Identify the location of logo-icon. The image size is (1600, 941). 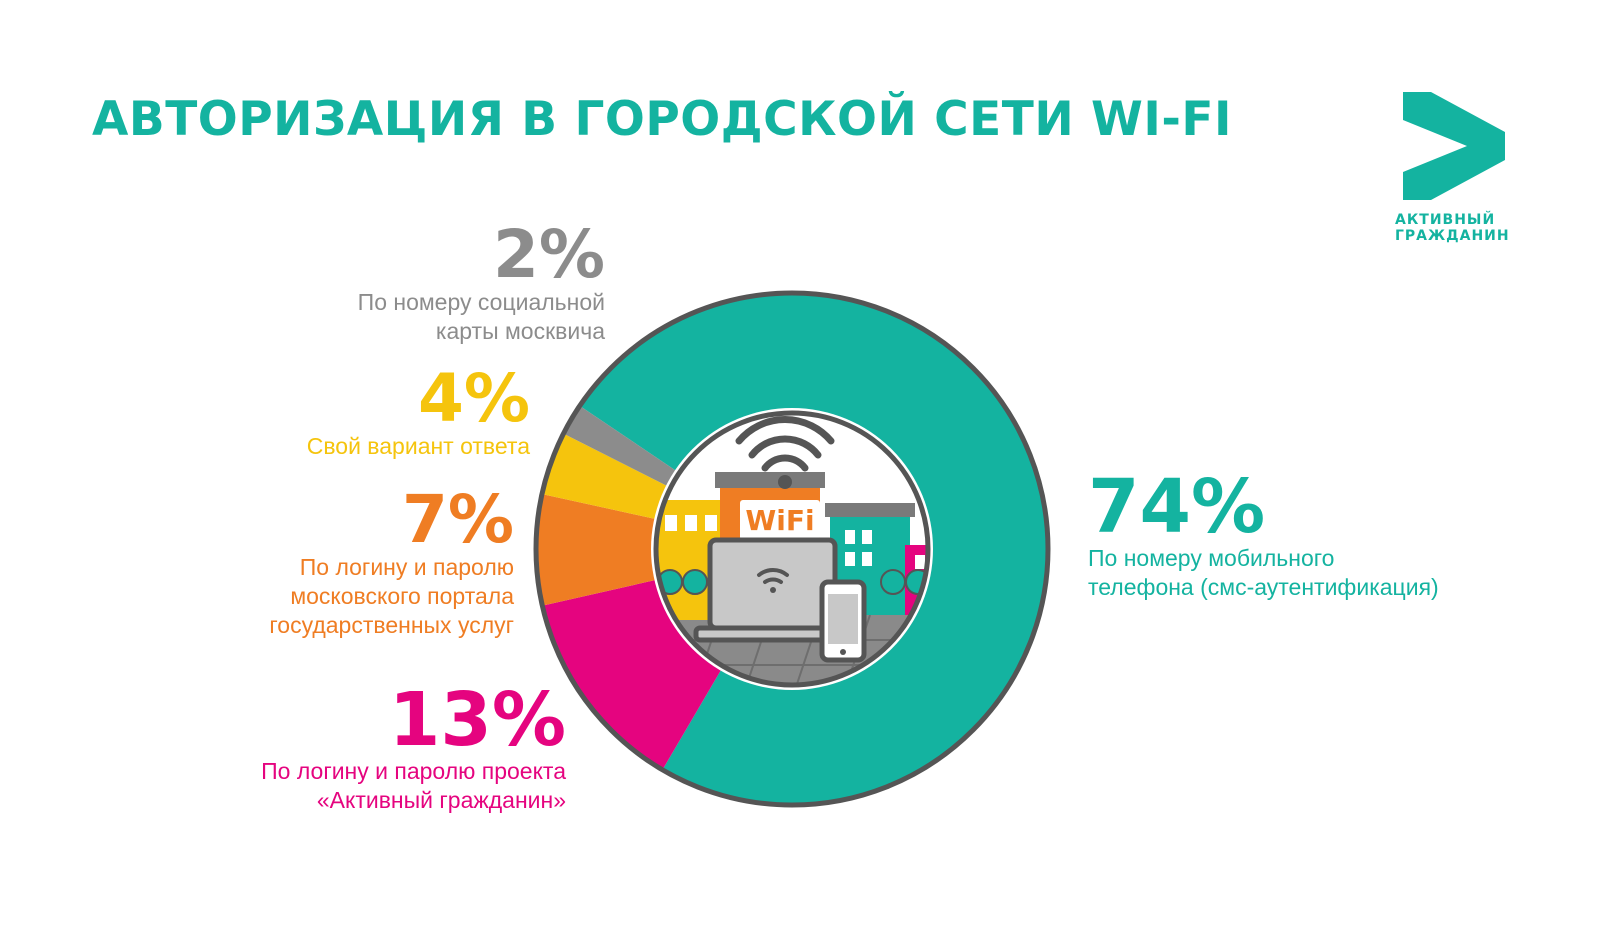
(1454, 146).